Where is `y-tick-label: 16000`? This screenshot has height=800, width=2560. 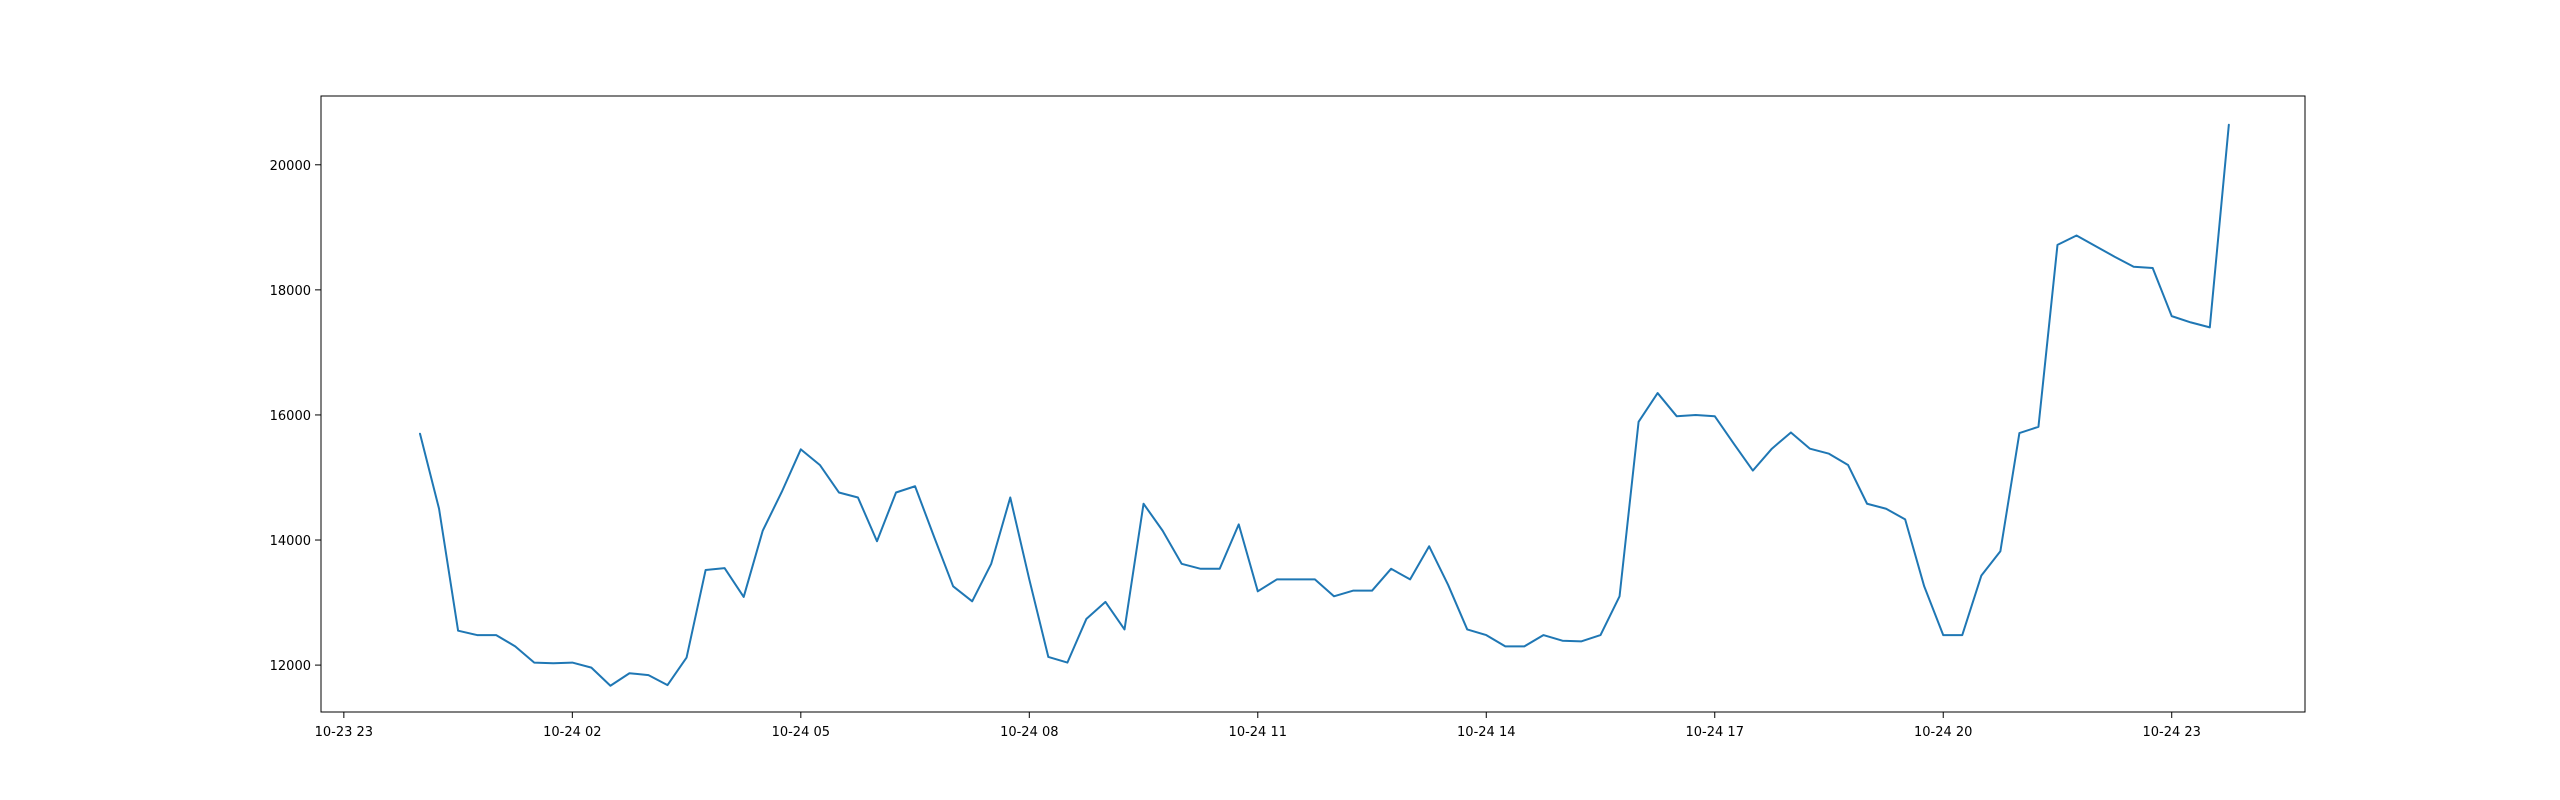 y-tick-label: 16000 is located at coordinates (290, 416).